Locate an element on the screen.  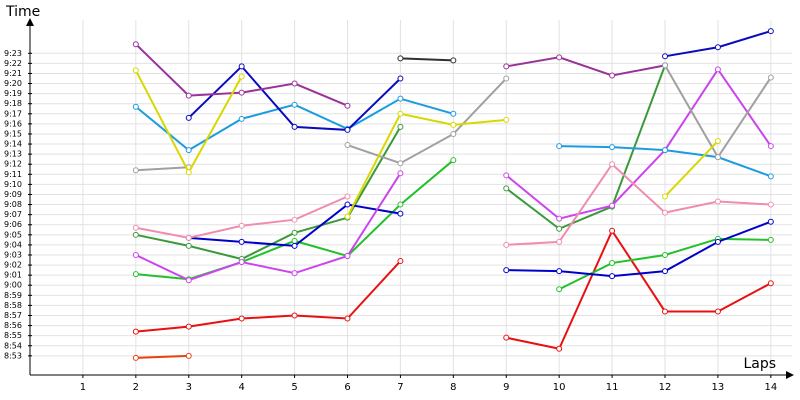
x-tick-label: 9 is located at coordinates (506, 387).